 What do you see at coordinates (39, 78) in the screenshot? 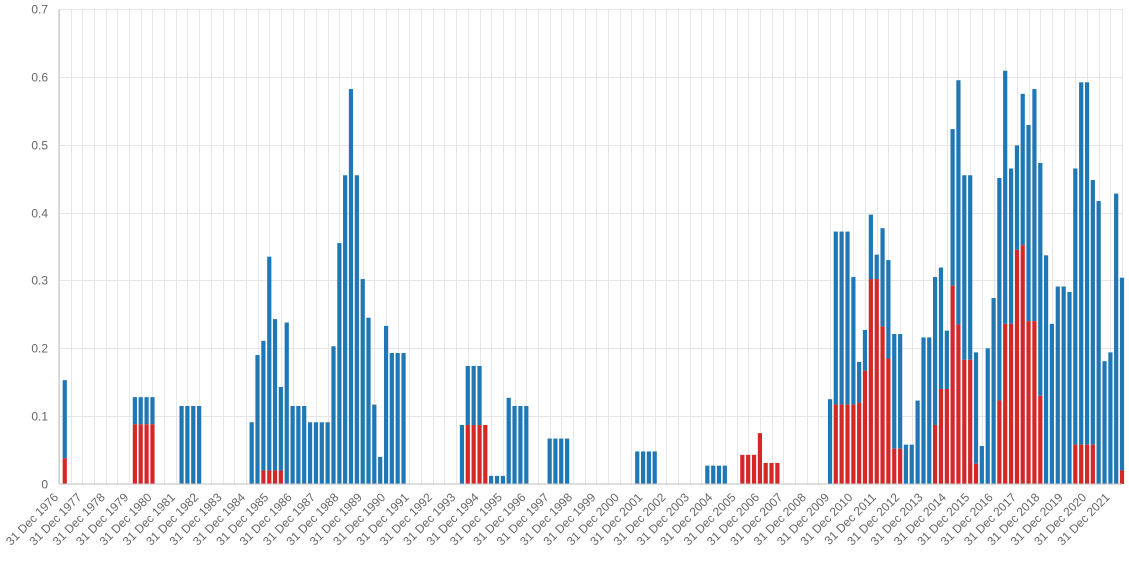
I see `y-tick-label: 0.6` at bounding box center [39, 78].